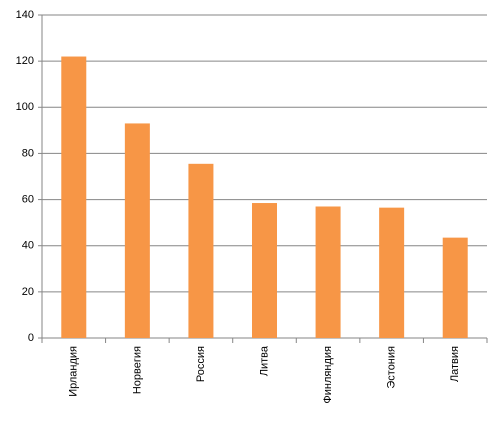  Describe the element at coordinates (328, 375) in the screenshot. I see `x-tick-label: Финляндия` at that location.